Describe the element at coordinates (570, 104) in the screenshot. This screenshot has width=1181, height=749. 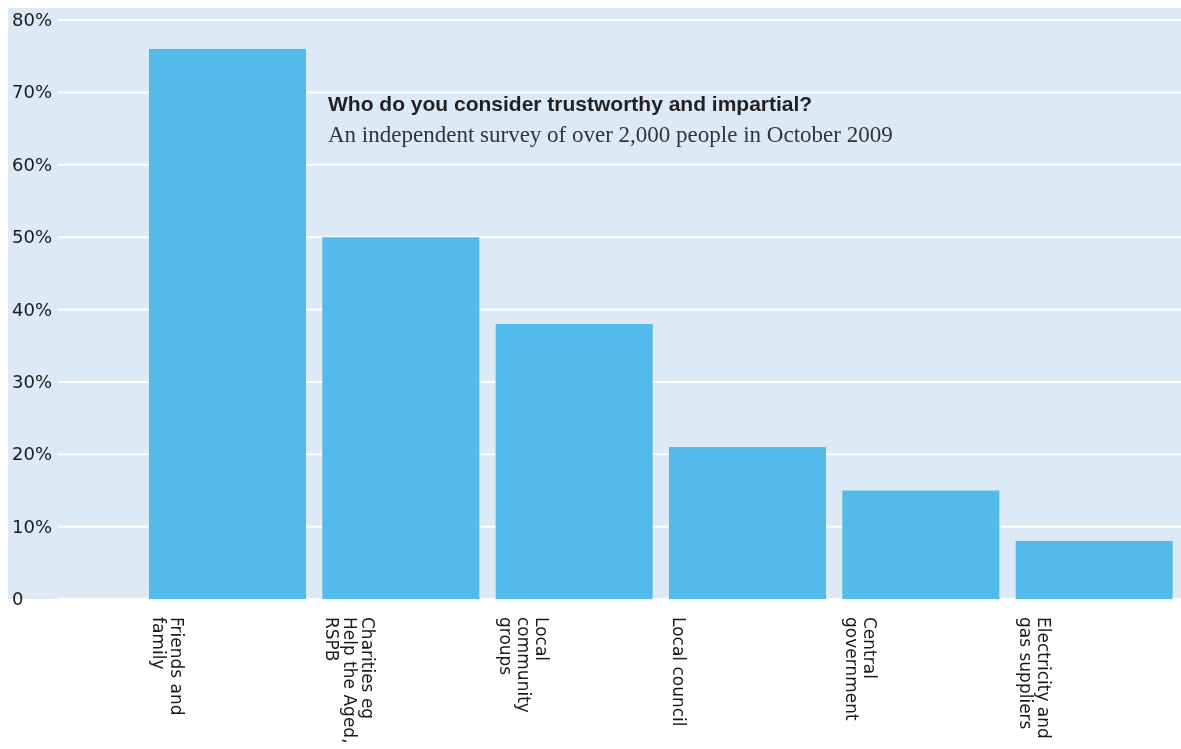
I see `text: Who do you consider trustworthy and impartial?` at that location.